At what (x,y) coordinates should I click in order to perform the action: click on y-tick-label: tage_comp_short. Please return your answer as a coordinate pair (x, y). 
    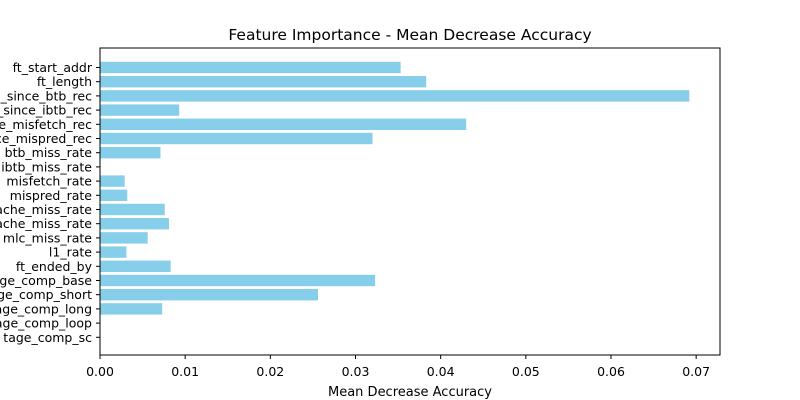
    Looking at the image, I should click on (46, 294).